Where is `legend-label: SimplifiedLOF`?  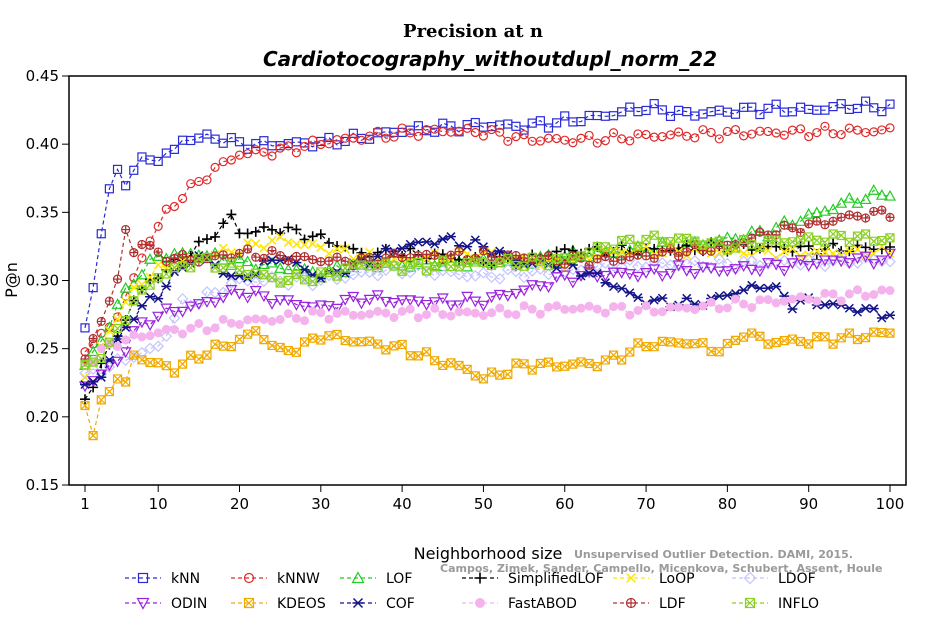
legend-label: SimplifiedLOF is located at coordinates (556, 579).